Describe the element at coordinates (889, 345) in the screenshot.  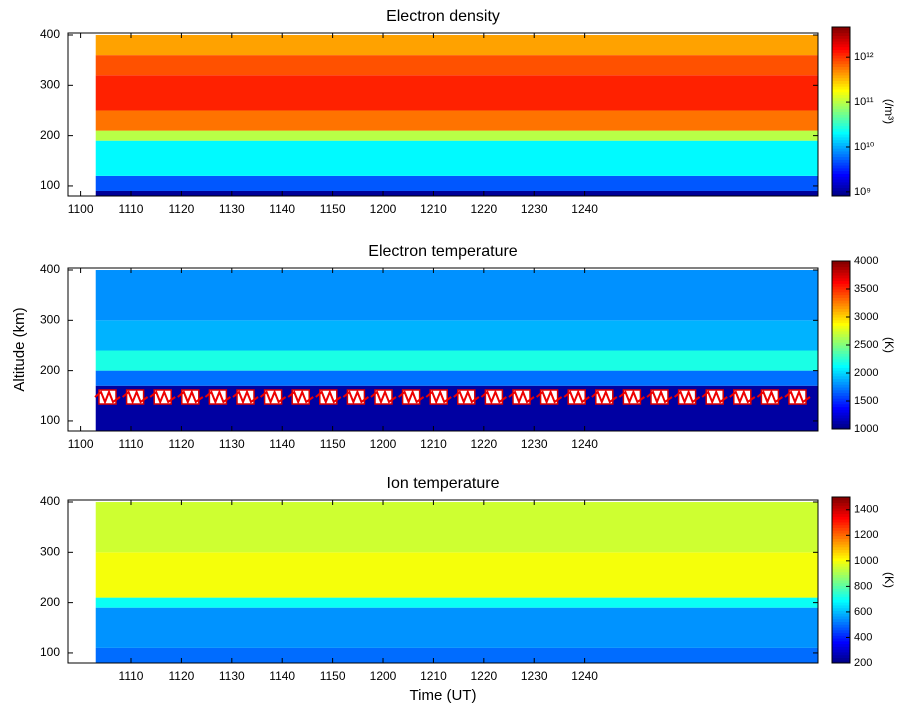
I see `colorbar-label: (K)` at that location.